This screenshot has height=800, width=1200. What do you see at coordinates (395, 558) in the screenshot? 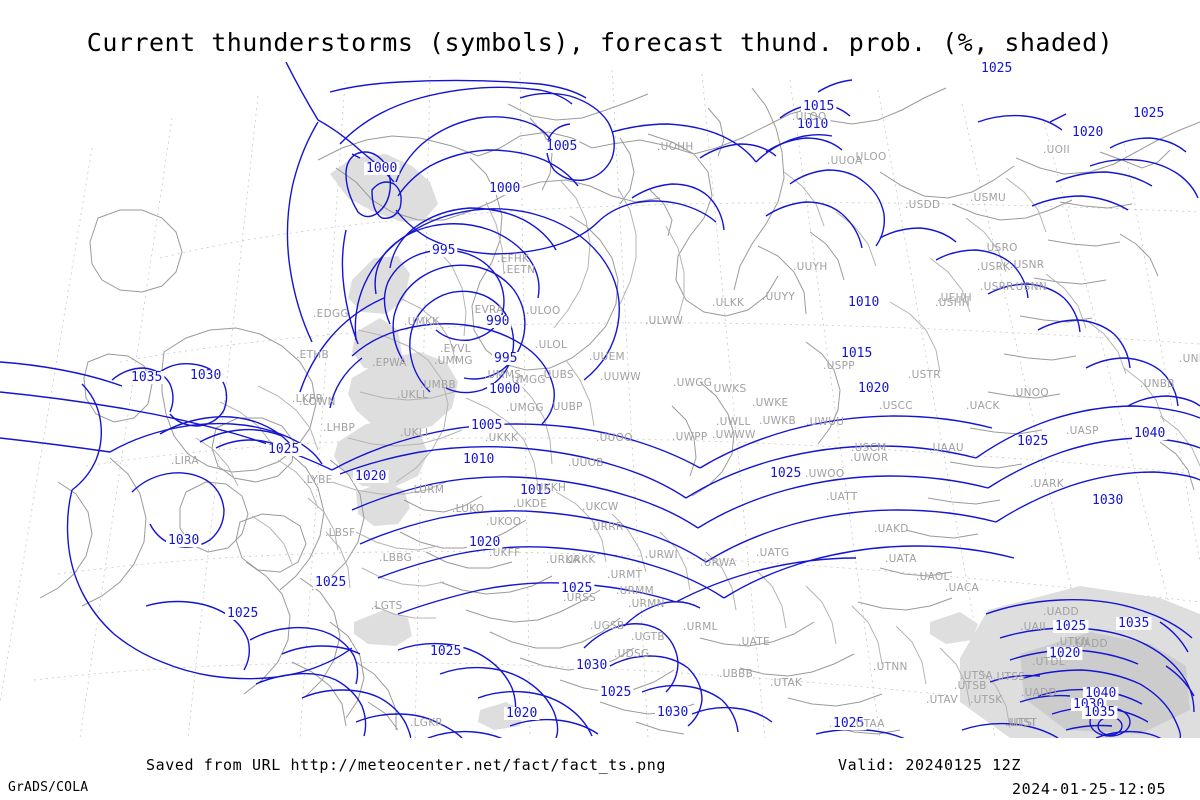
I see `station-label: .LBBG` at bounding box center [395, 558].